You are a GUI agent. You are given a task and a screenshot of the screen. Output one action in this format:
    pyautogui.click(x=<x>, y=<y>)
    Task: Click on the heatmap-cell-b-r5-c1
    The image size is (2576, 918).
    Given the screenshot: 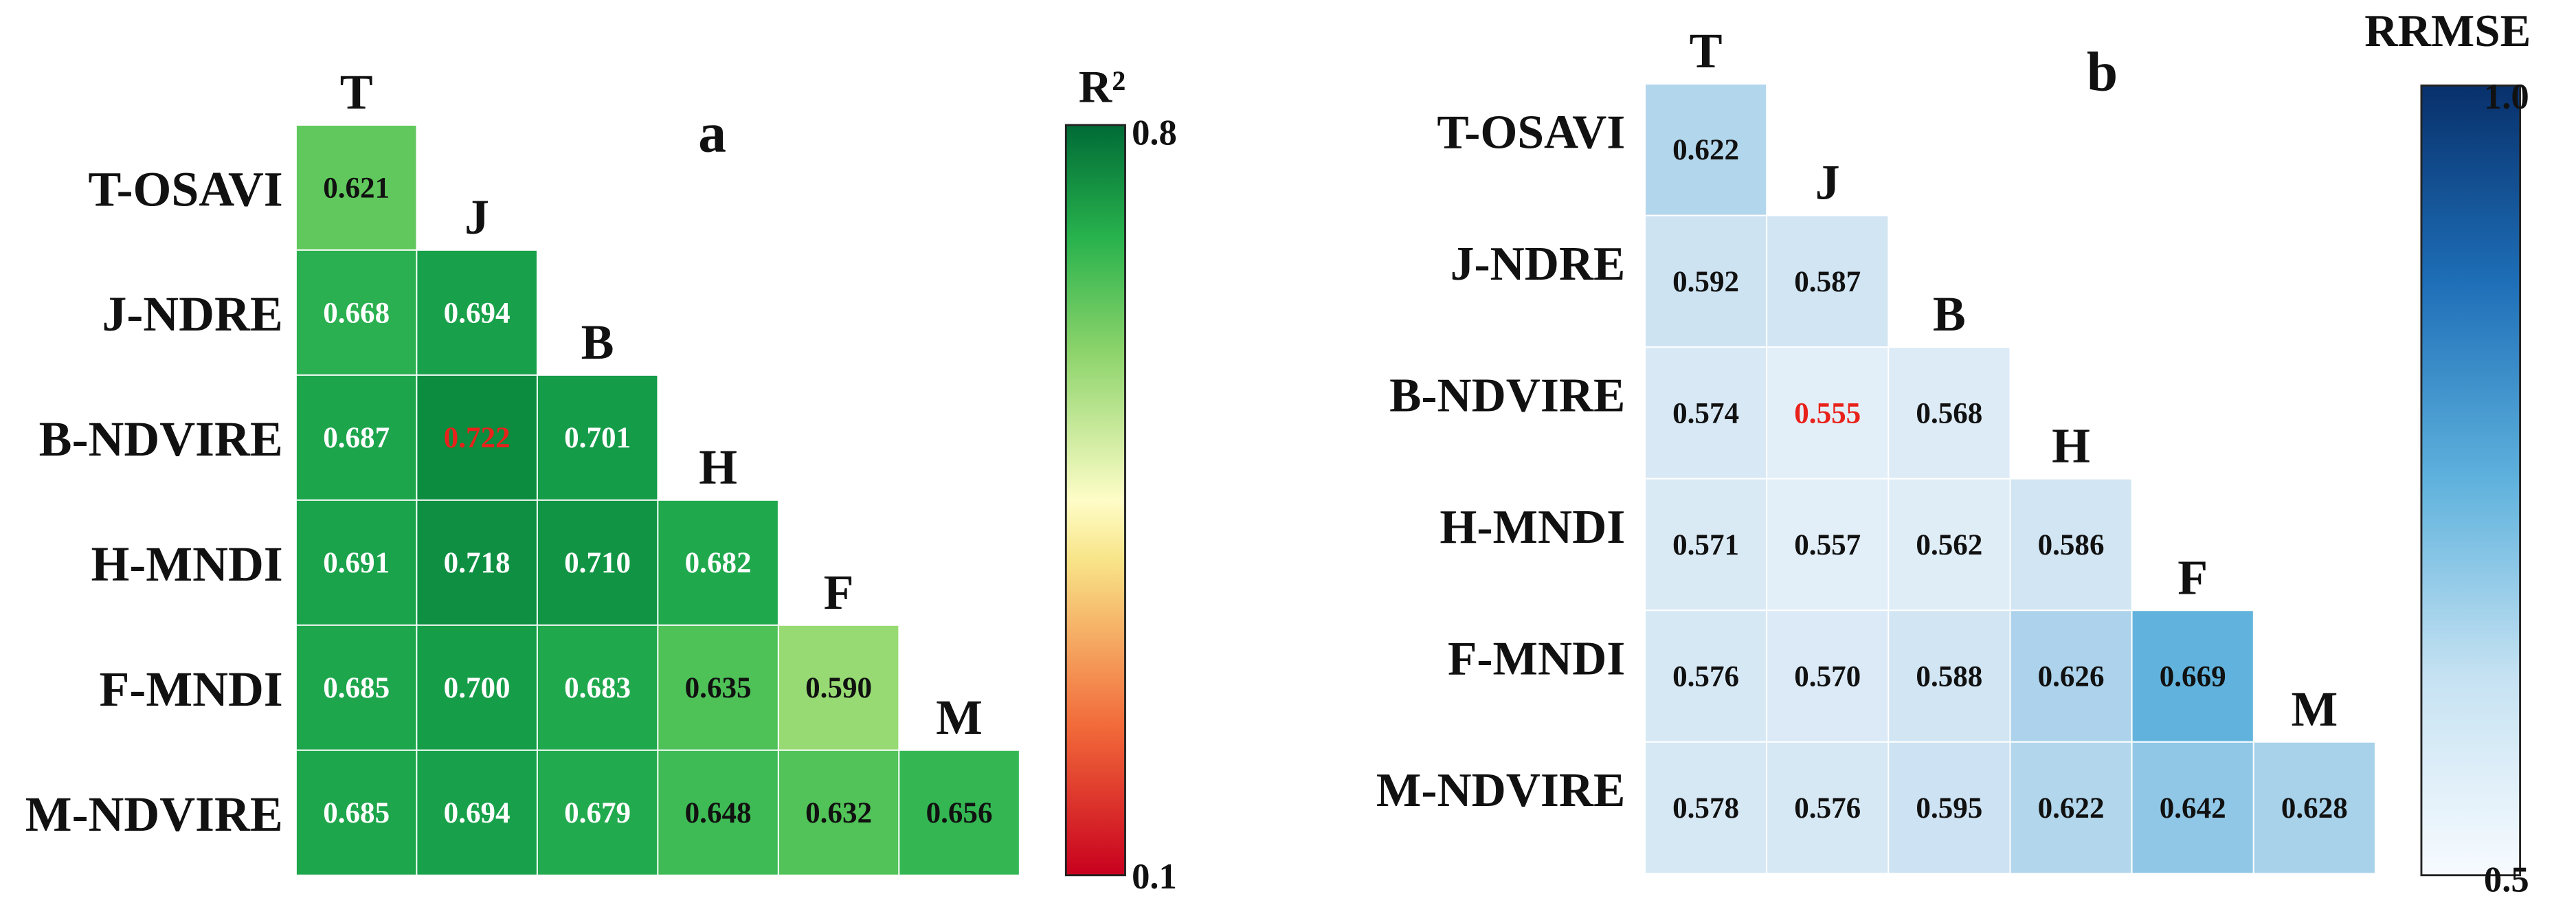 What is the action you would take?
    pyautogui.click(x=1828, y=808)
    